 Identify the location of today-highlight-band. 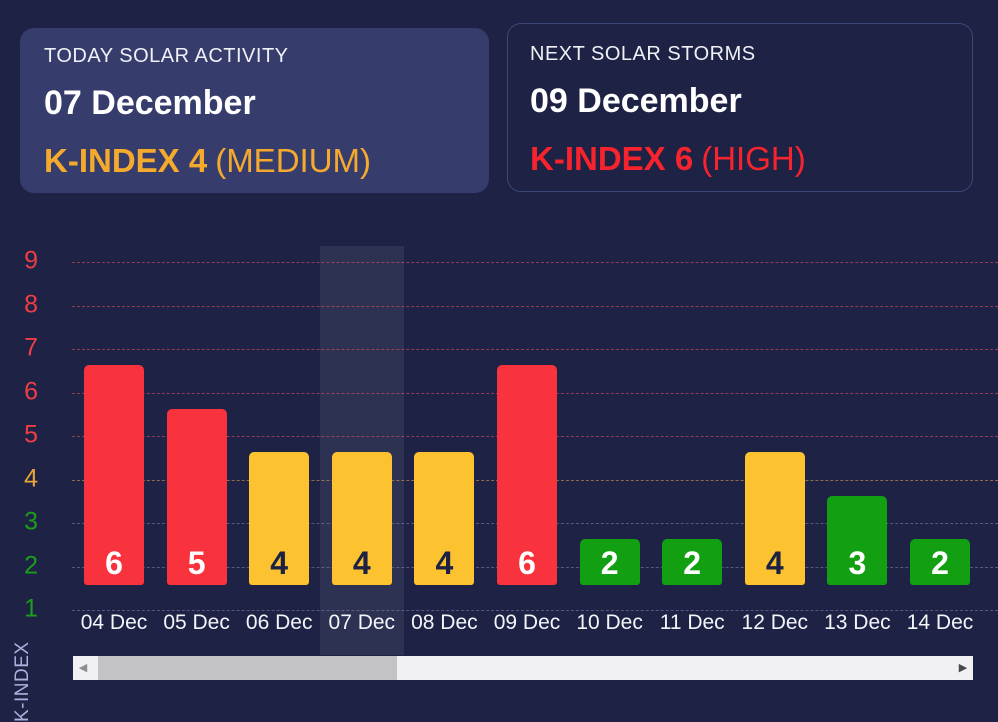
(361, 450).